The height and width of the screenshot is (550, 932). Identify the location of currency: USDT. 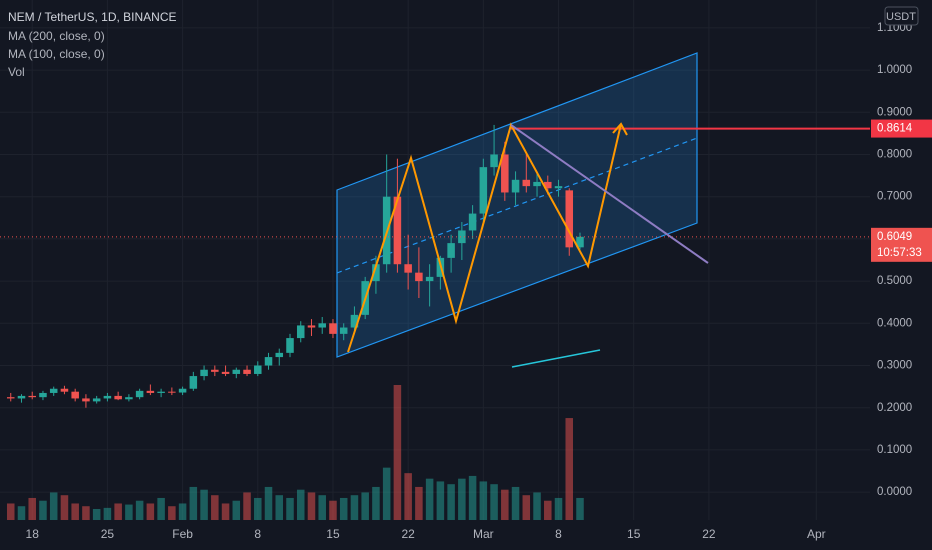
(901, 17).